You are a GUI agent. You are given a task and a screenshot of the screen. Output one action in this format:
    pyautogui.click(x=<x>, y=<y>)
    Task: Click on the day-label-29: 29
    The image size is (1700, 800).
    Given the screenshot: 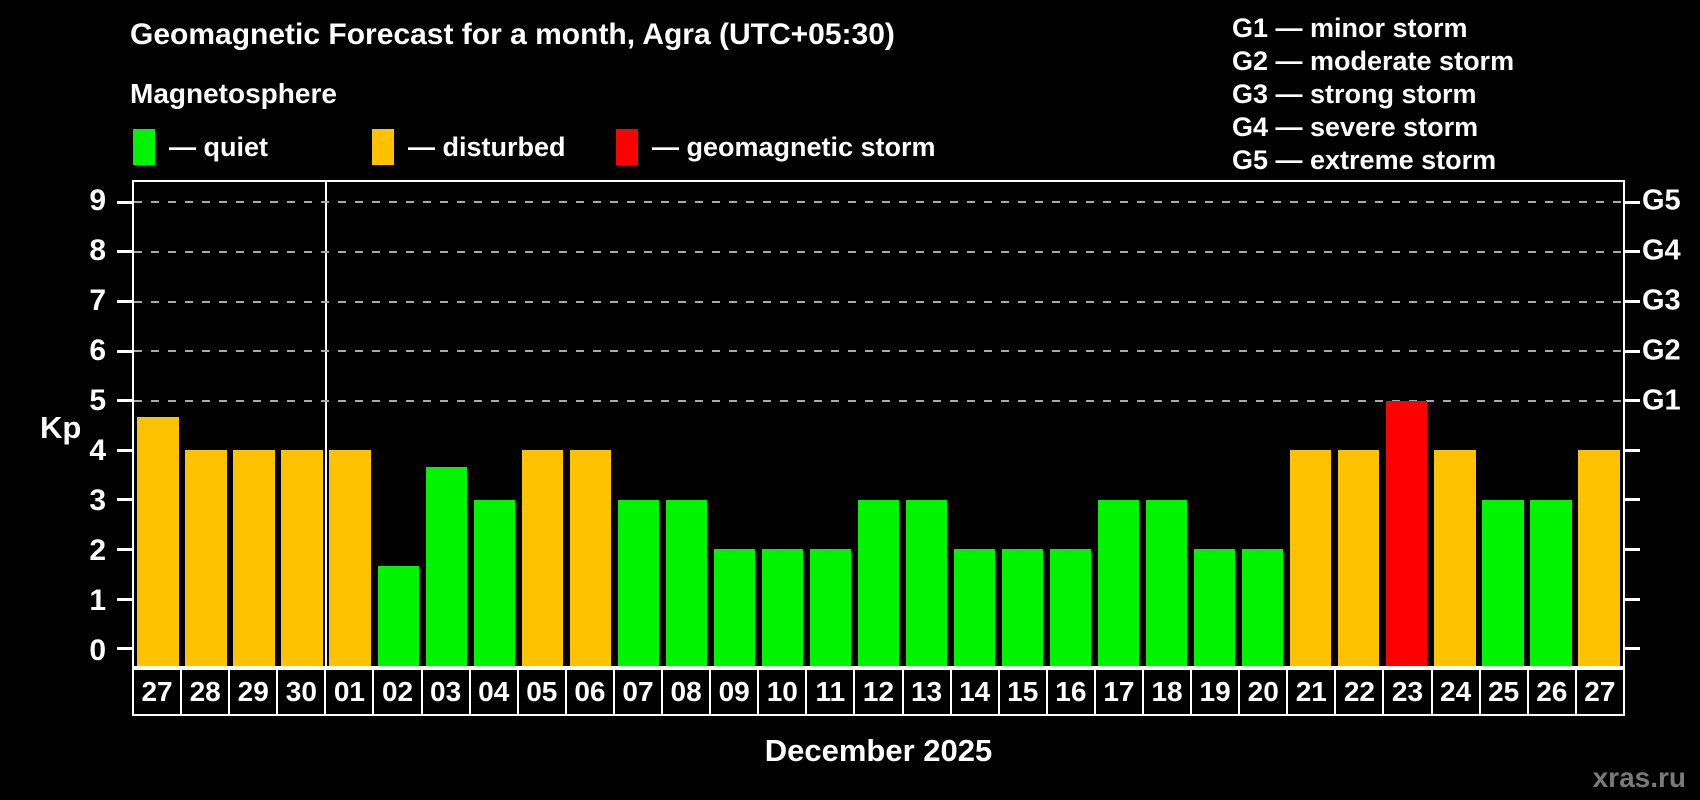 What is the action you would take?
    pyautogui.click(x=252, y=692)
    